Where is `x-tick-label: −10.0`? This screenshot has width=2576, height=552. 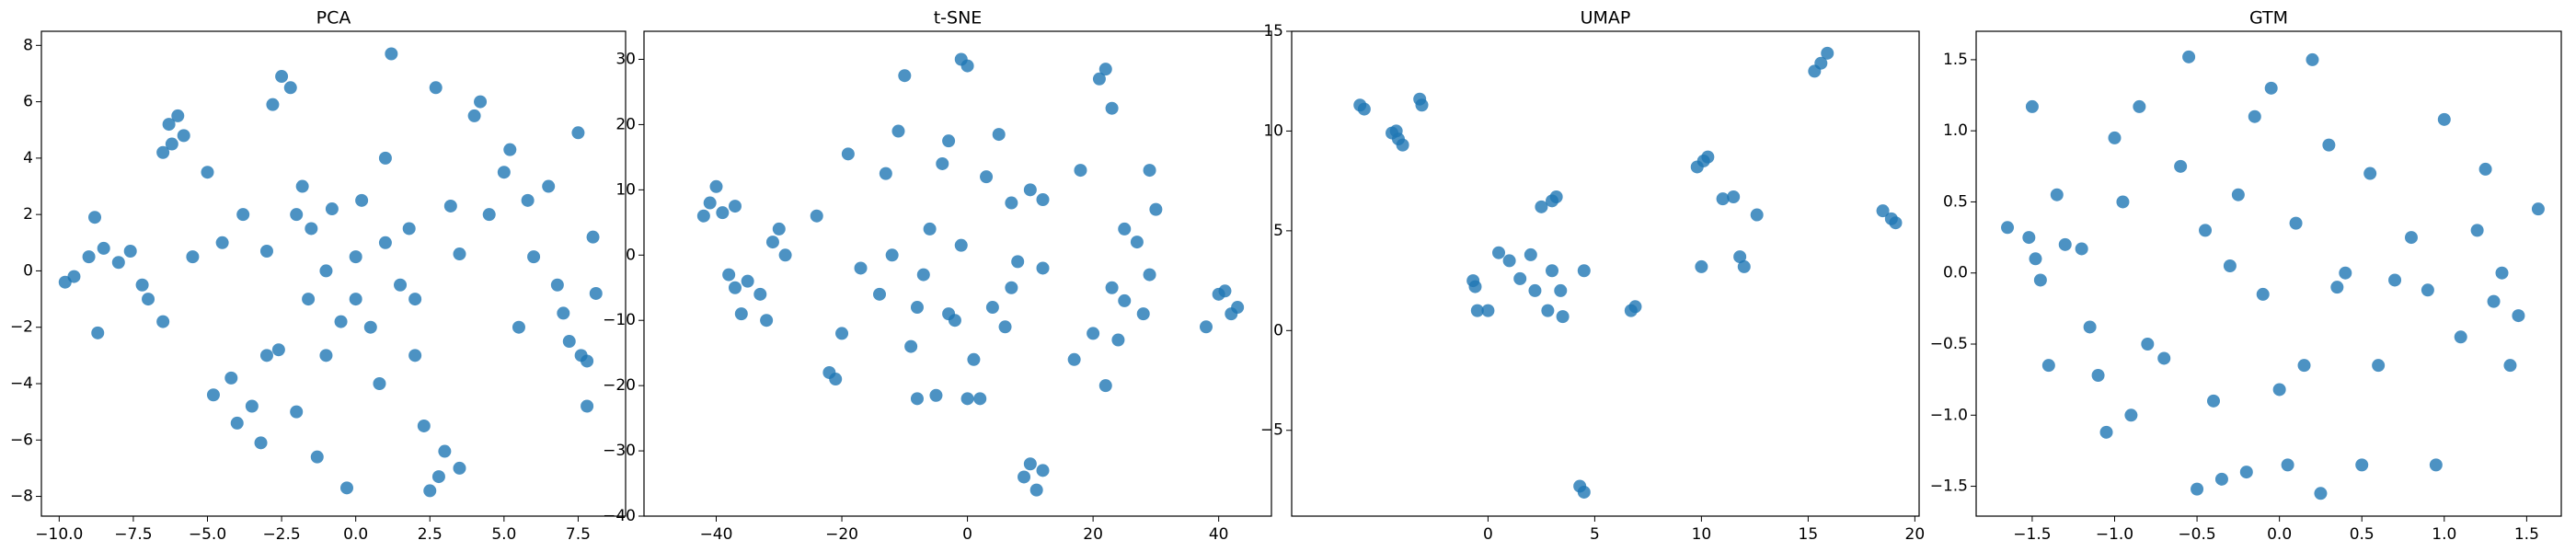 x-tick-label: −10.0 is located at coordinates (59, 534).